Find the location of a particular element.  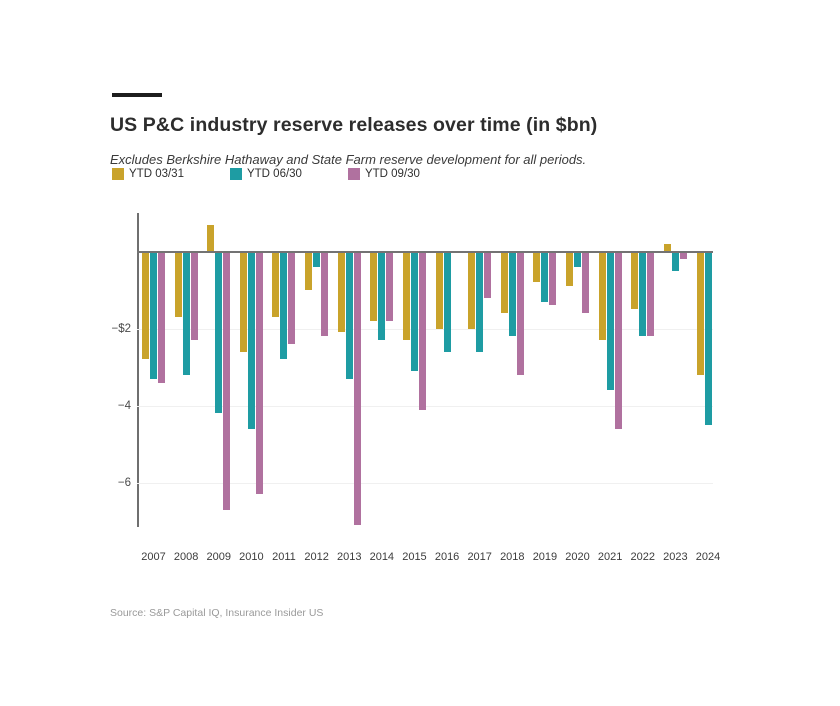

bar-ytd-06-30-2019 is located at coordinates (545, 276).